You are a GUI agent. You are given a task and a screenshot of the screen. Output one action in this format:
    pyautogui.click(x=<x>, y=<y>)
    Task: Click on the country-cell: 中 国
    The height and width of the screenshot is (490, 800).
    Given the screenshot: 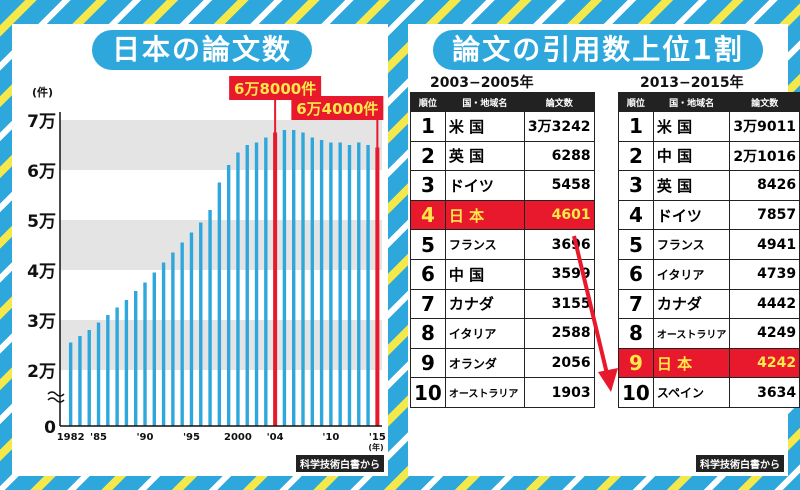 What is the action you would take?
    pyautogui.click(x=691, y=156)
    